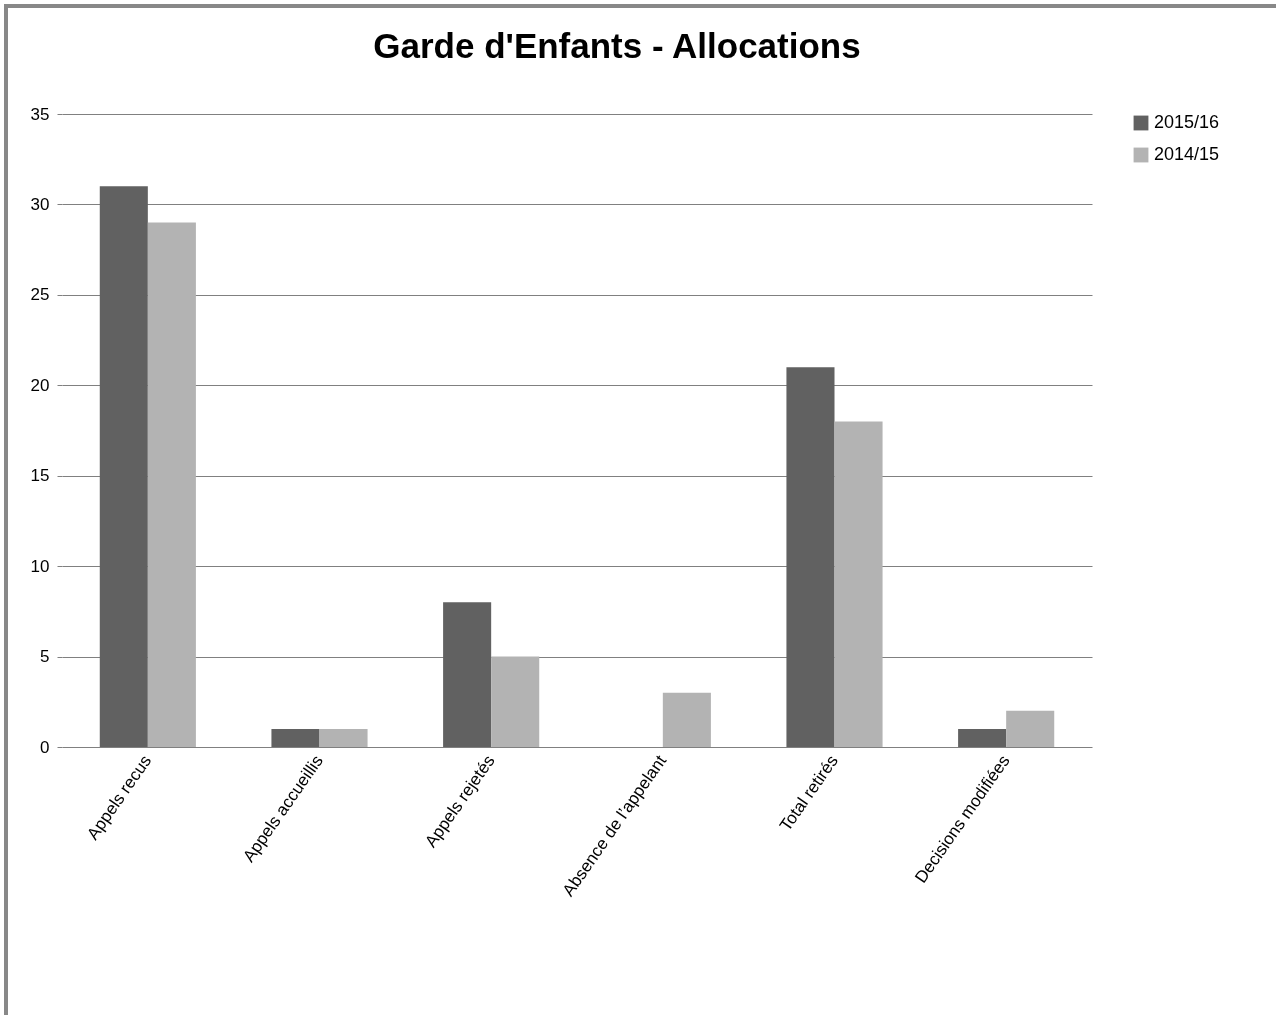 The height and width of the screenshot is (1015, 1276). I want to click on y-tick-label: 20, so click(40, 385).